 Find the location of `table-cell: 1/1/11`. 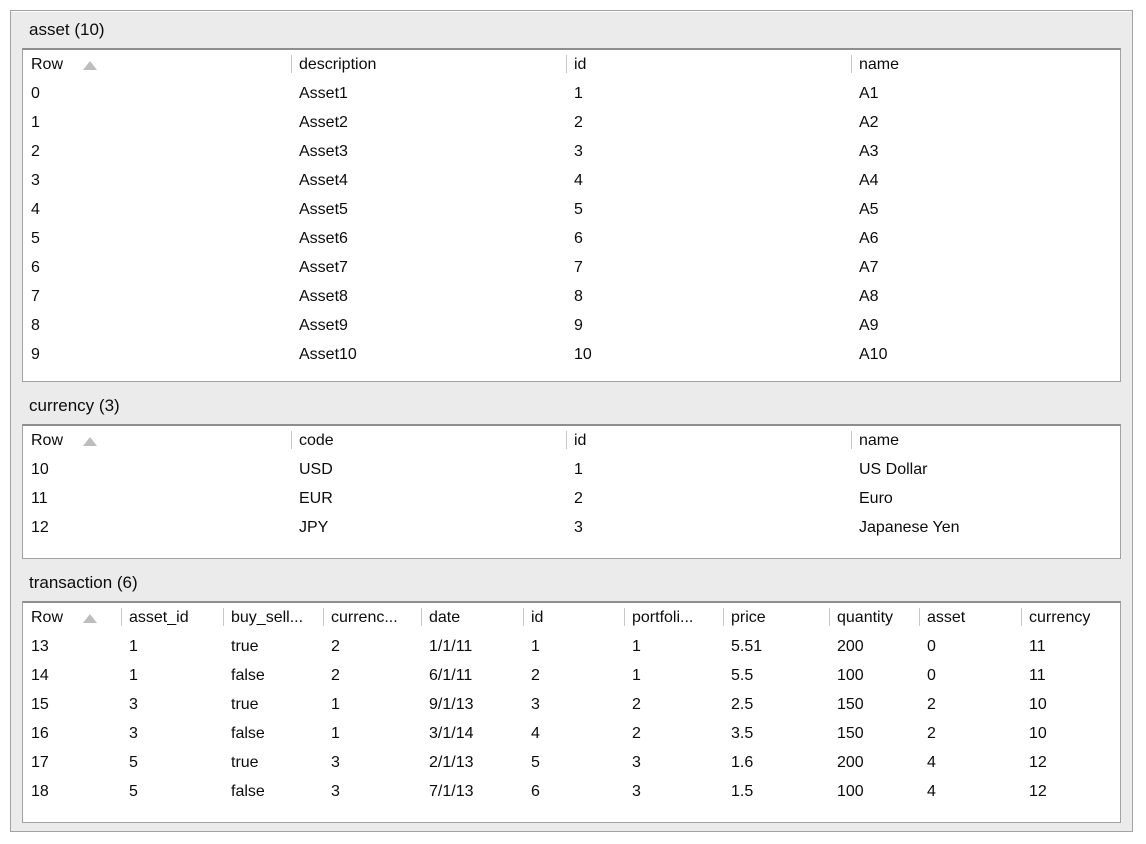

table-cell: 1/1/11 is located at coordinates (451, 646).